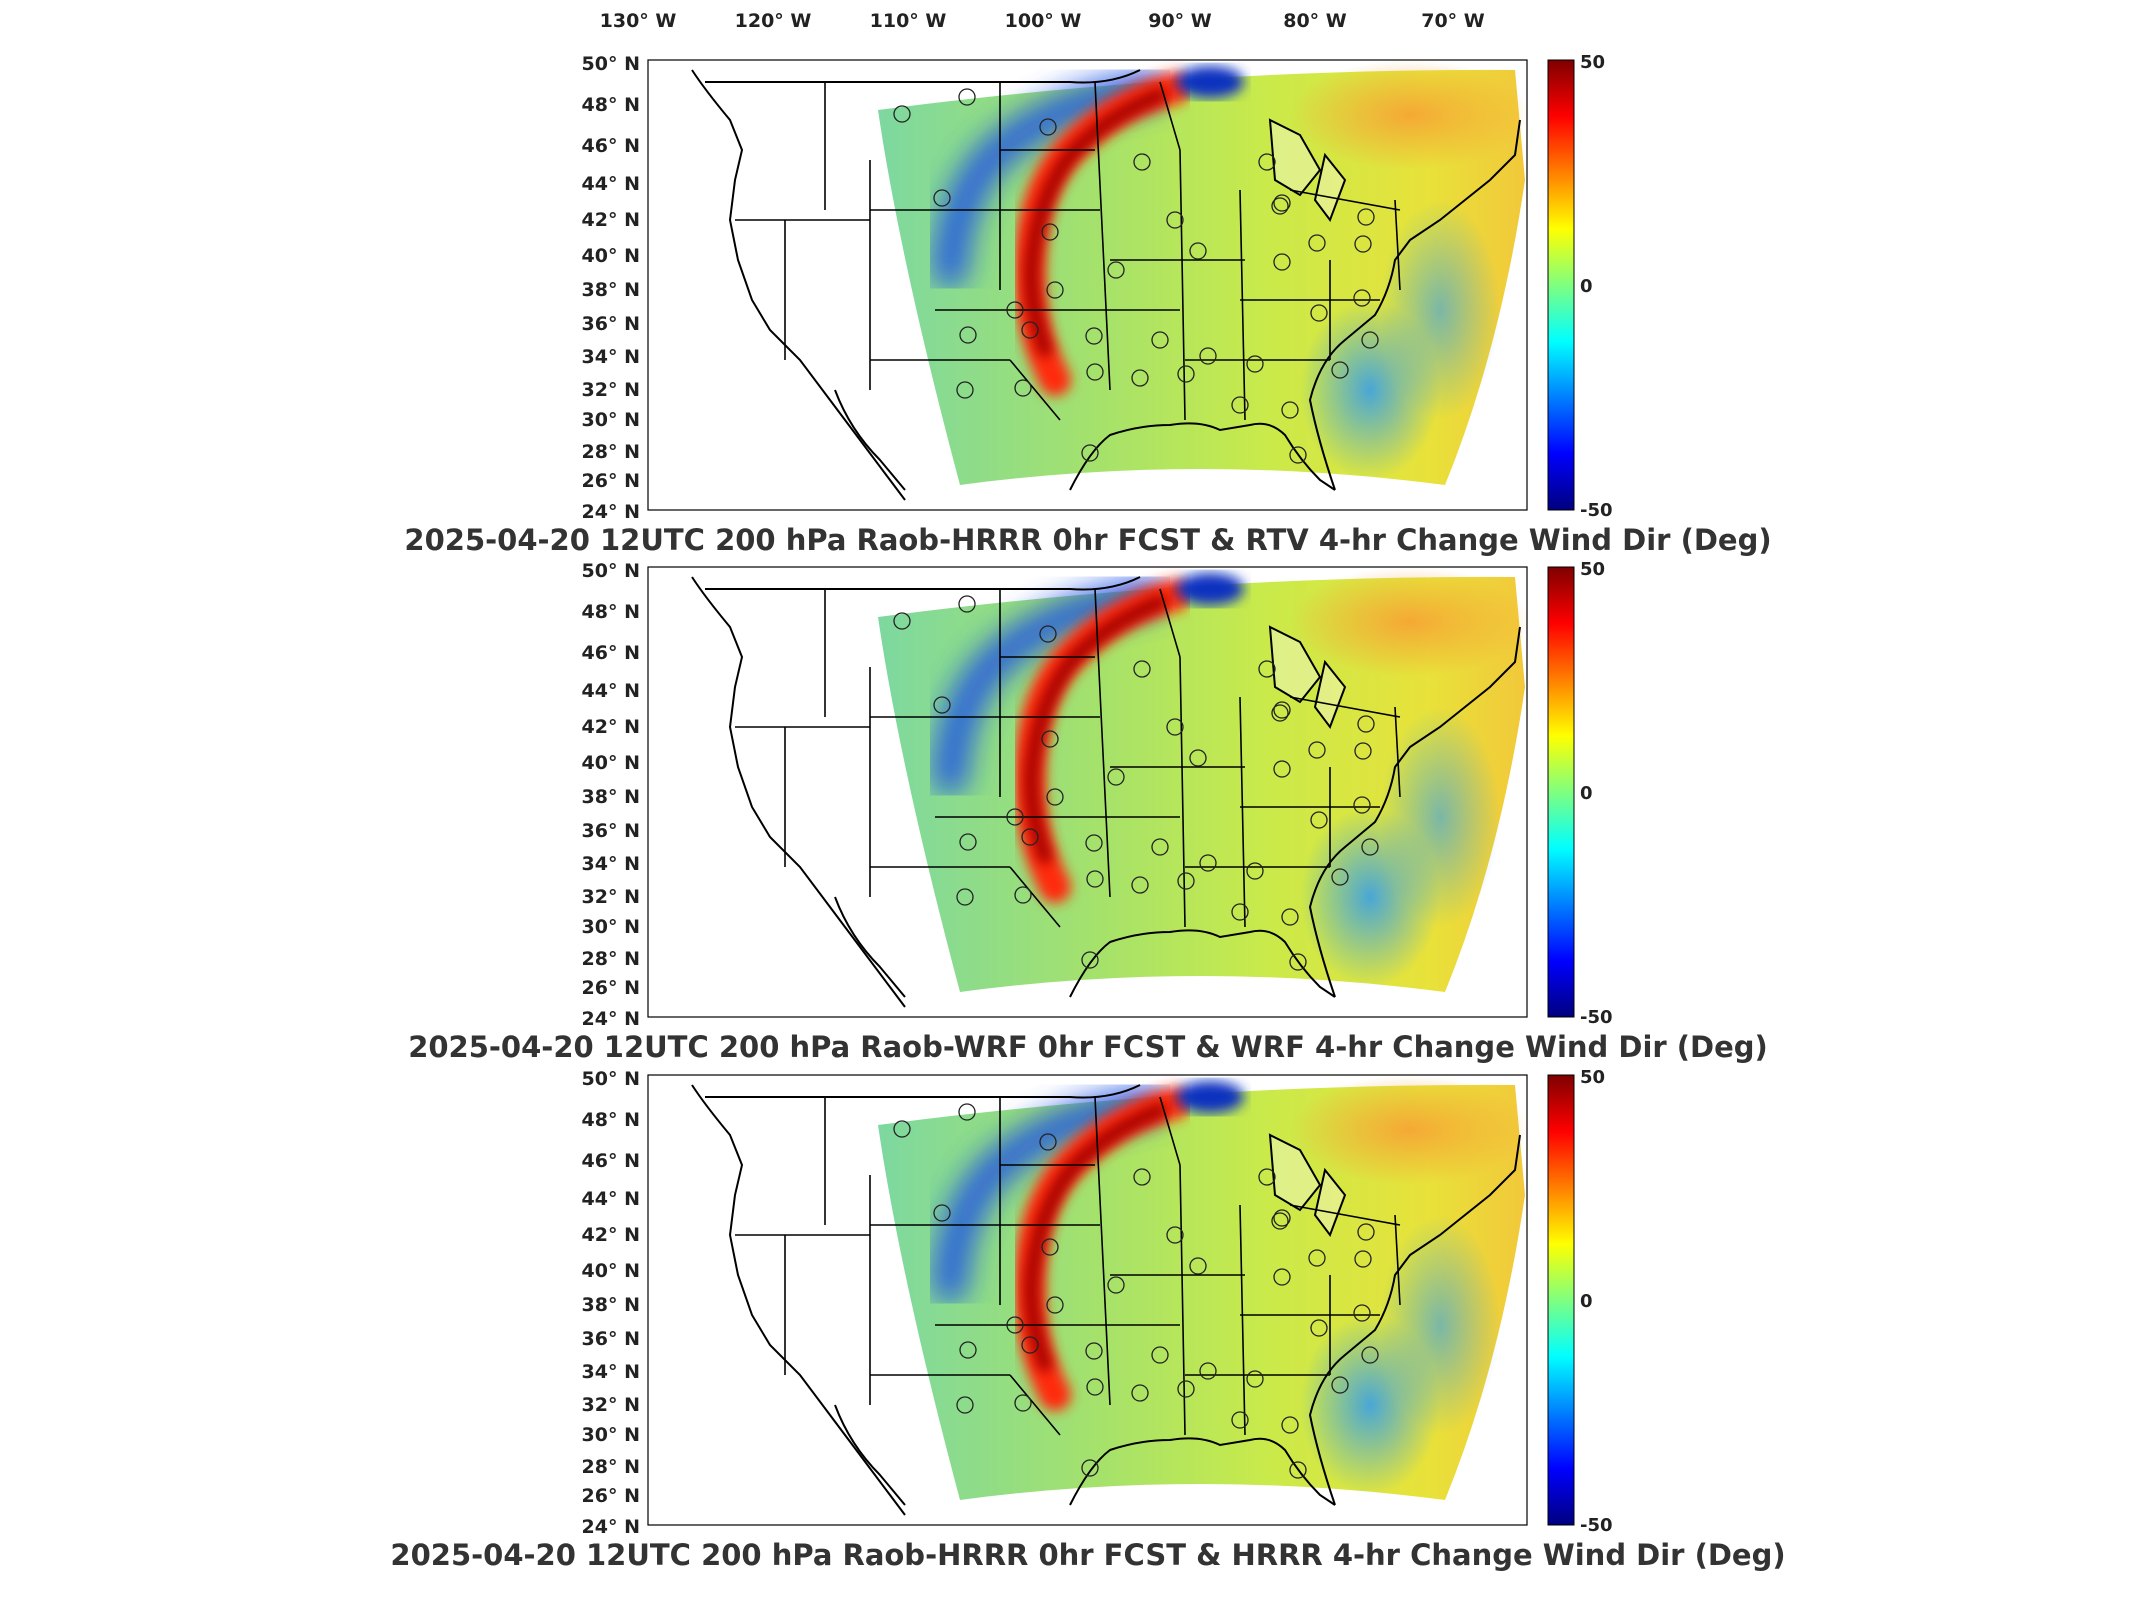 This screenshot has width=2133, height=1600. What do you see at coordinates (611, 1496) in the screenshot?
I see `latitude-label: 26° N` at bounding box center [611, 1496].